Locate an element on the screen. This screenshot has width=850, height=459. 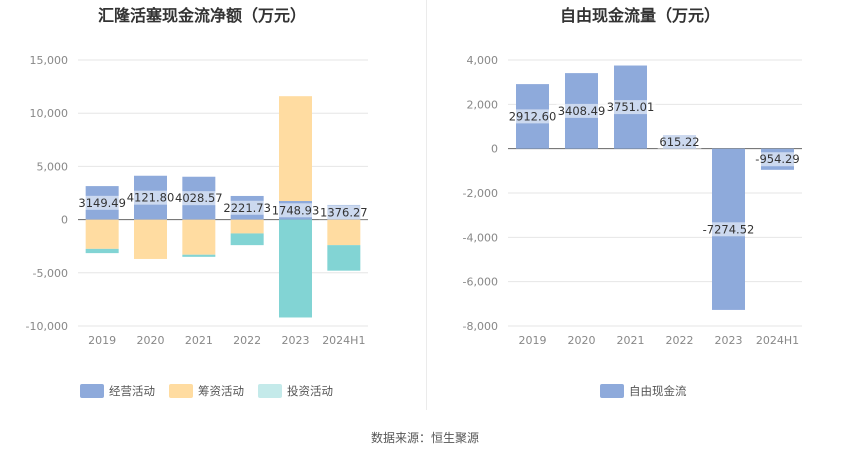
legend-label: 投资活动 is located at coordinates (310, 391).